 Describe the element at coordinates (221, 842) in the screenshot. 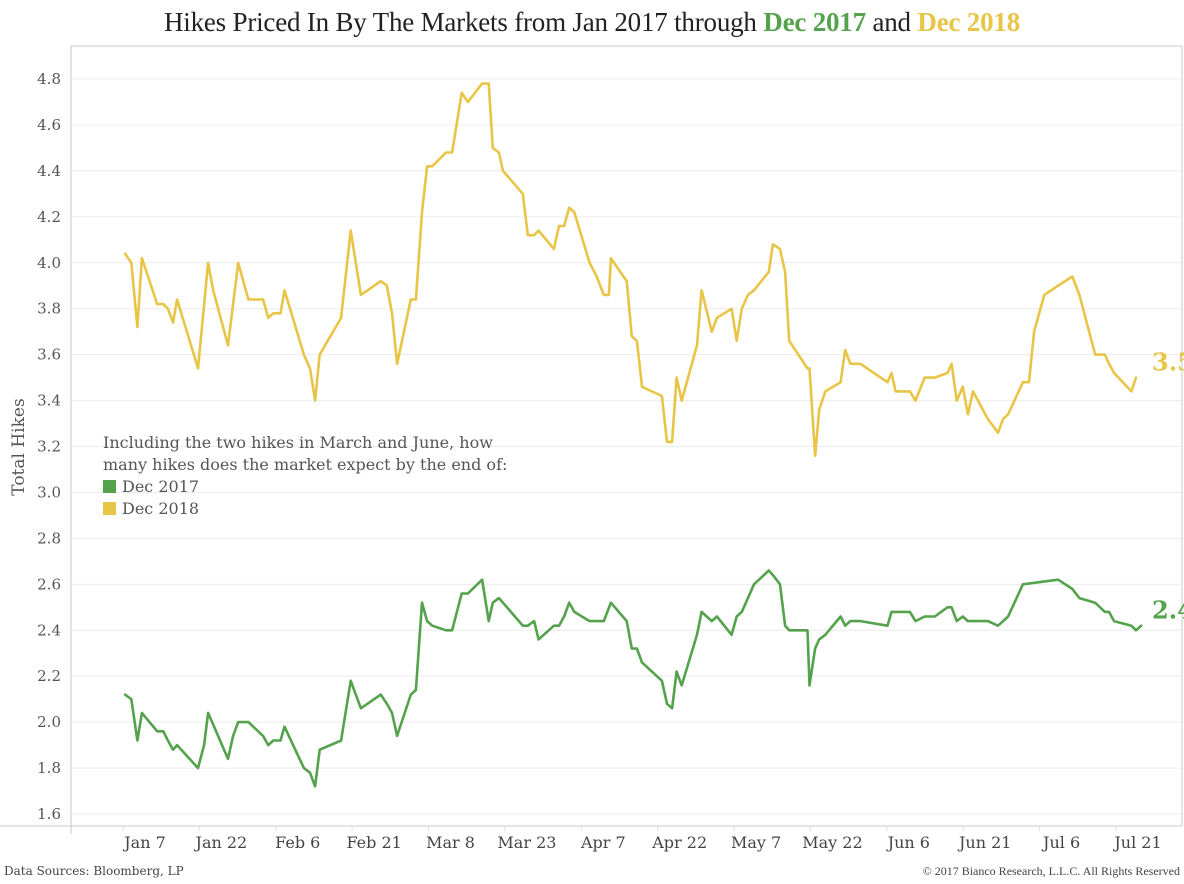

I see `x-tick-label: Jan 22` at that location.